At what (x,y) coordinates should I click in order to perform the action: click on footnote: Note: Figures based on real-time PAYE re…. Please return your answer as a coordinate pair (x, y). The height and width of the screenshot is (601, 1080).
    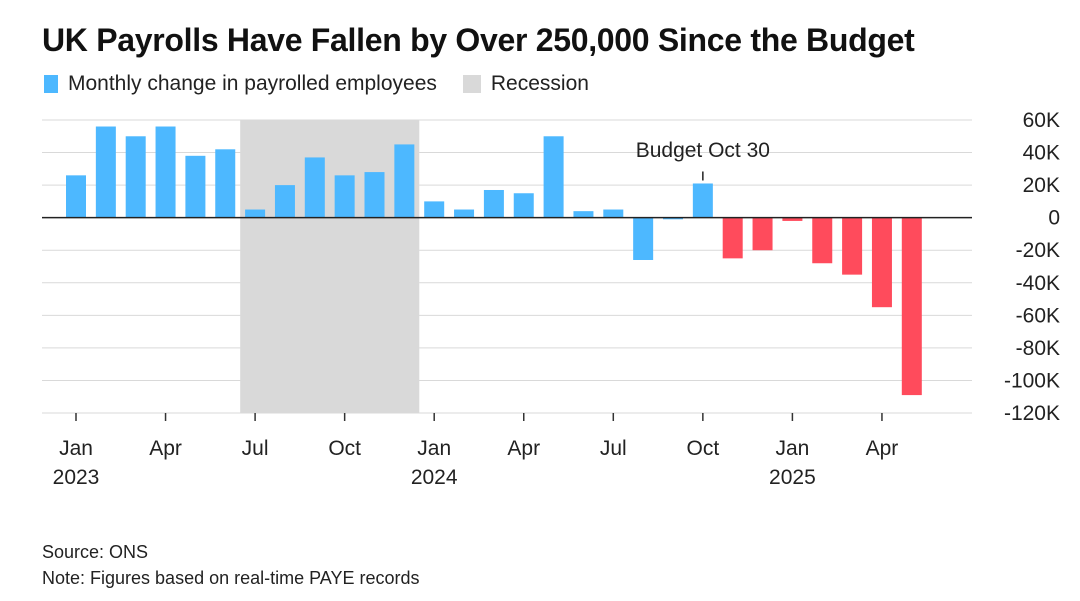
    Looking at the image, I should click on (231, 578).